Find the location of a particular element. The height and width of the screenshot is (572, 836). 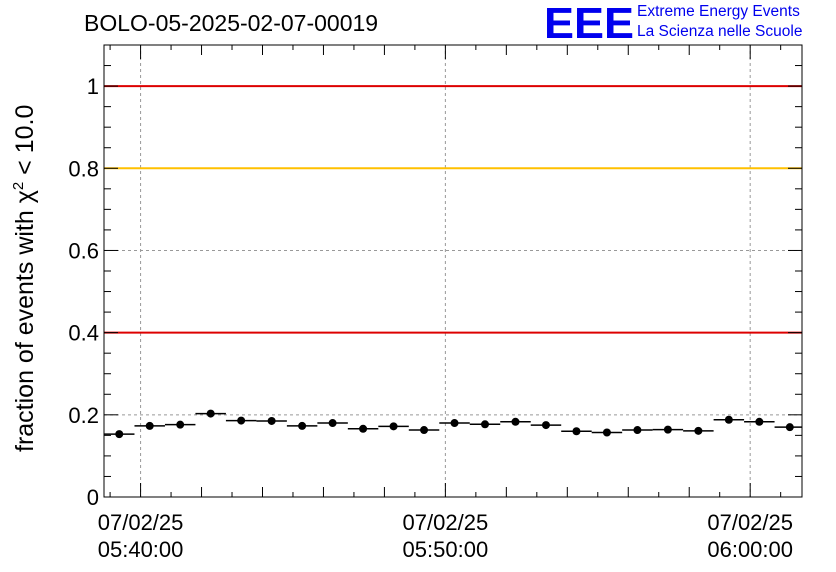

logo-line-1: Extreme Energy Events is located at coordinates (718, 11).